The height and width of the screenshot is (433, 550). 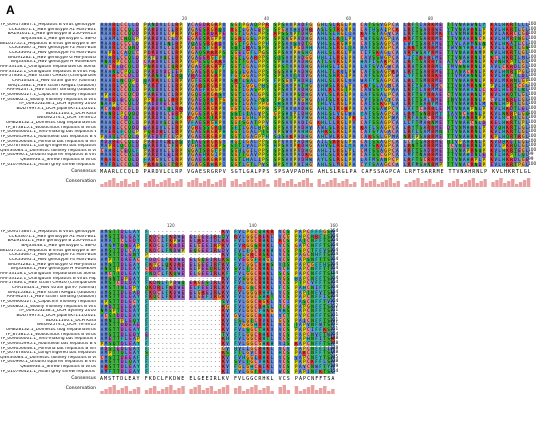 I want to click on consensus-label: Consensus, so click(x=83, y=379).